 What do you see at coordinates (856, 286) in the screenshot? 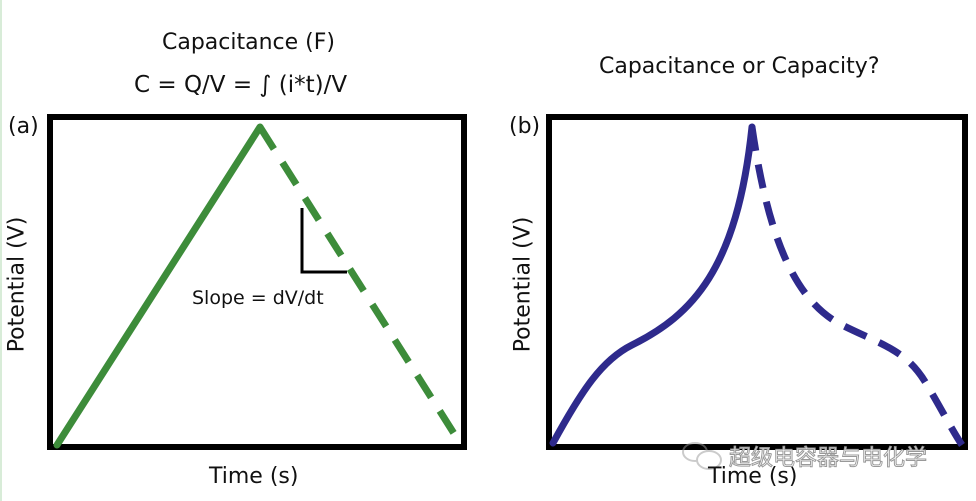
I see `discharge-curve-b` at bounding box center [856, 286].